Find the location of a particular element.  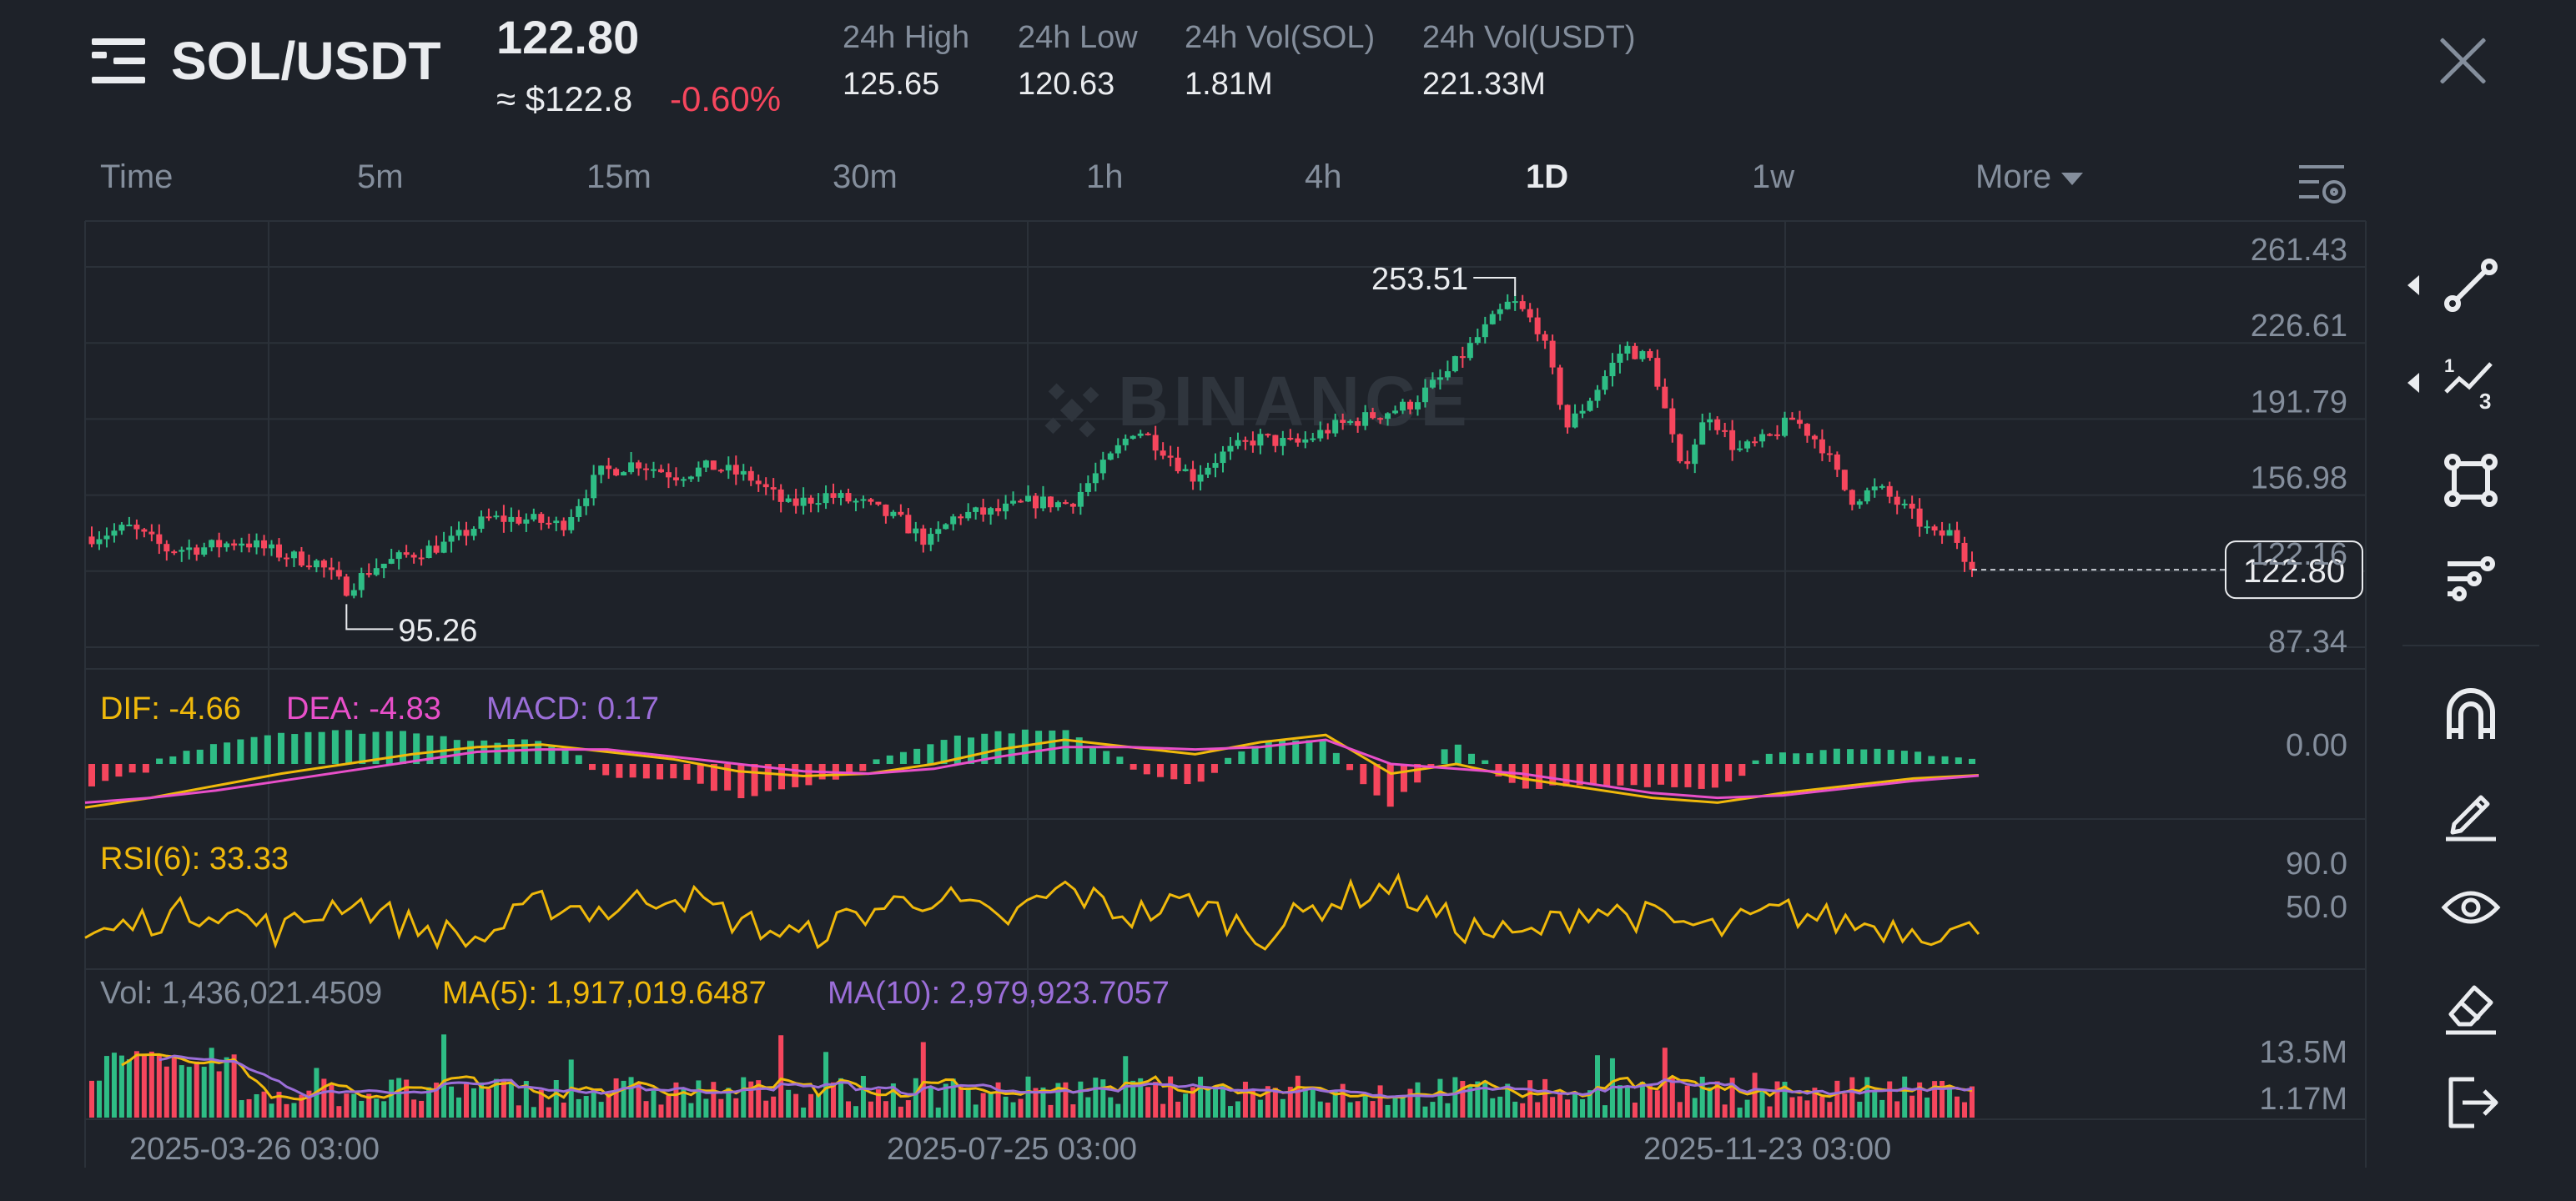

eraser-icon is located at coordinates (2471, 1004).